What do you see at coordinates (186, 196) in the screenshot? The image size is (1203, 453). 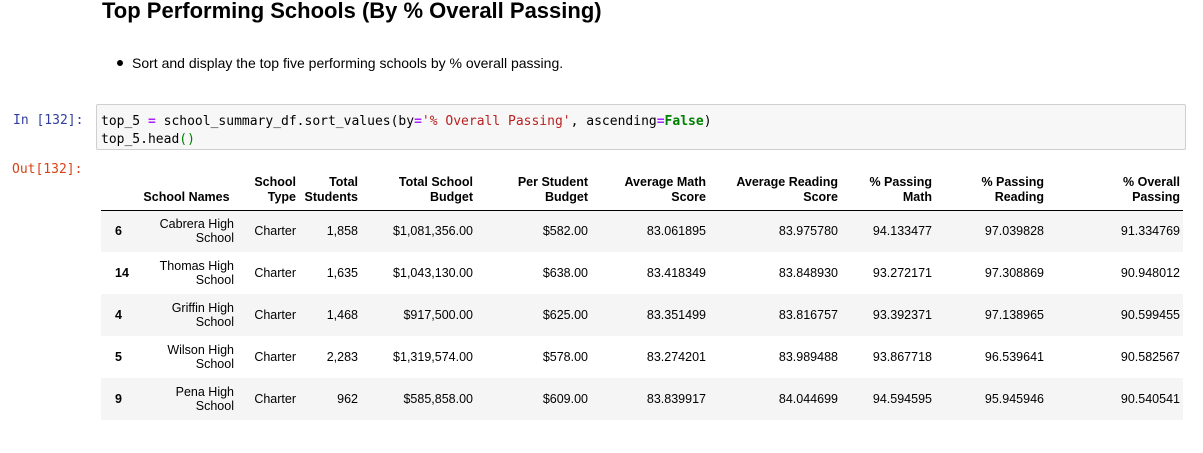 I see `column-header-text: School Names` at bounding box center [186, 196].